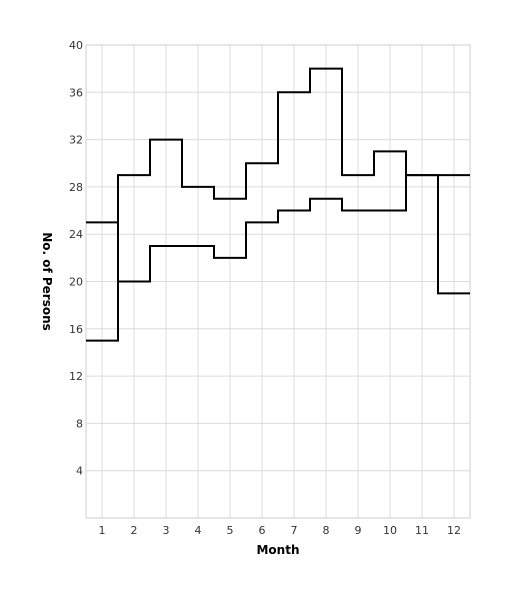  What do you see at coordinates (79, 471) in the screenshot?
I see `y-tick-label: 4` at bounding box center [79, 471].